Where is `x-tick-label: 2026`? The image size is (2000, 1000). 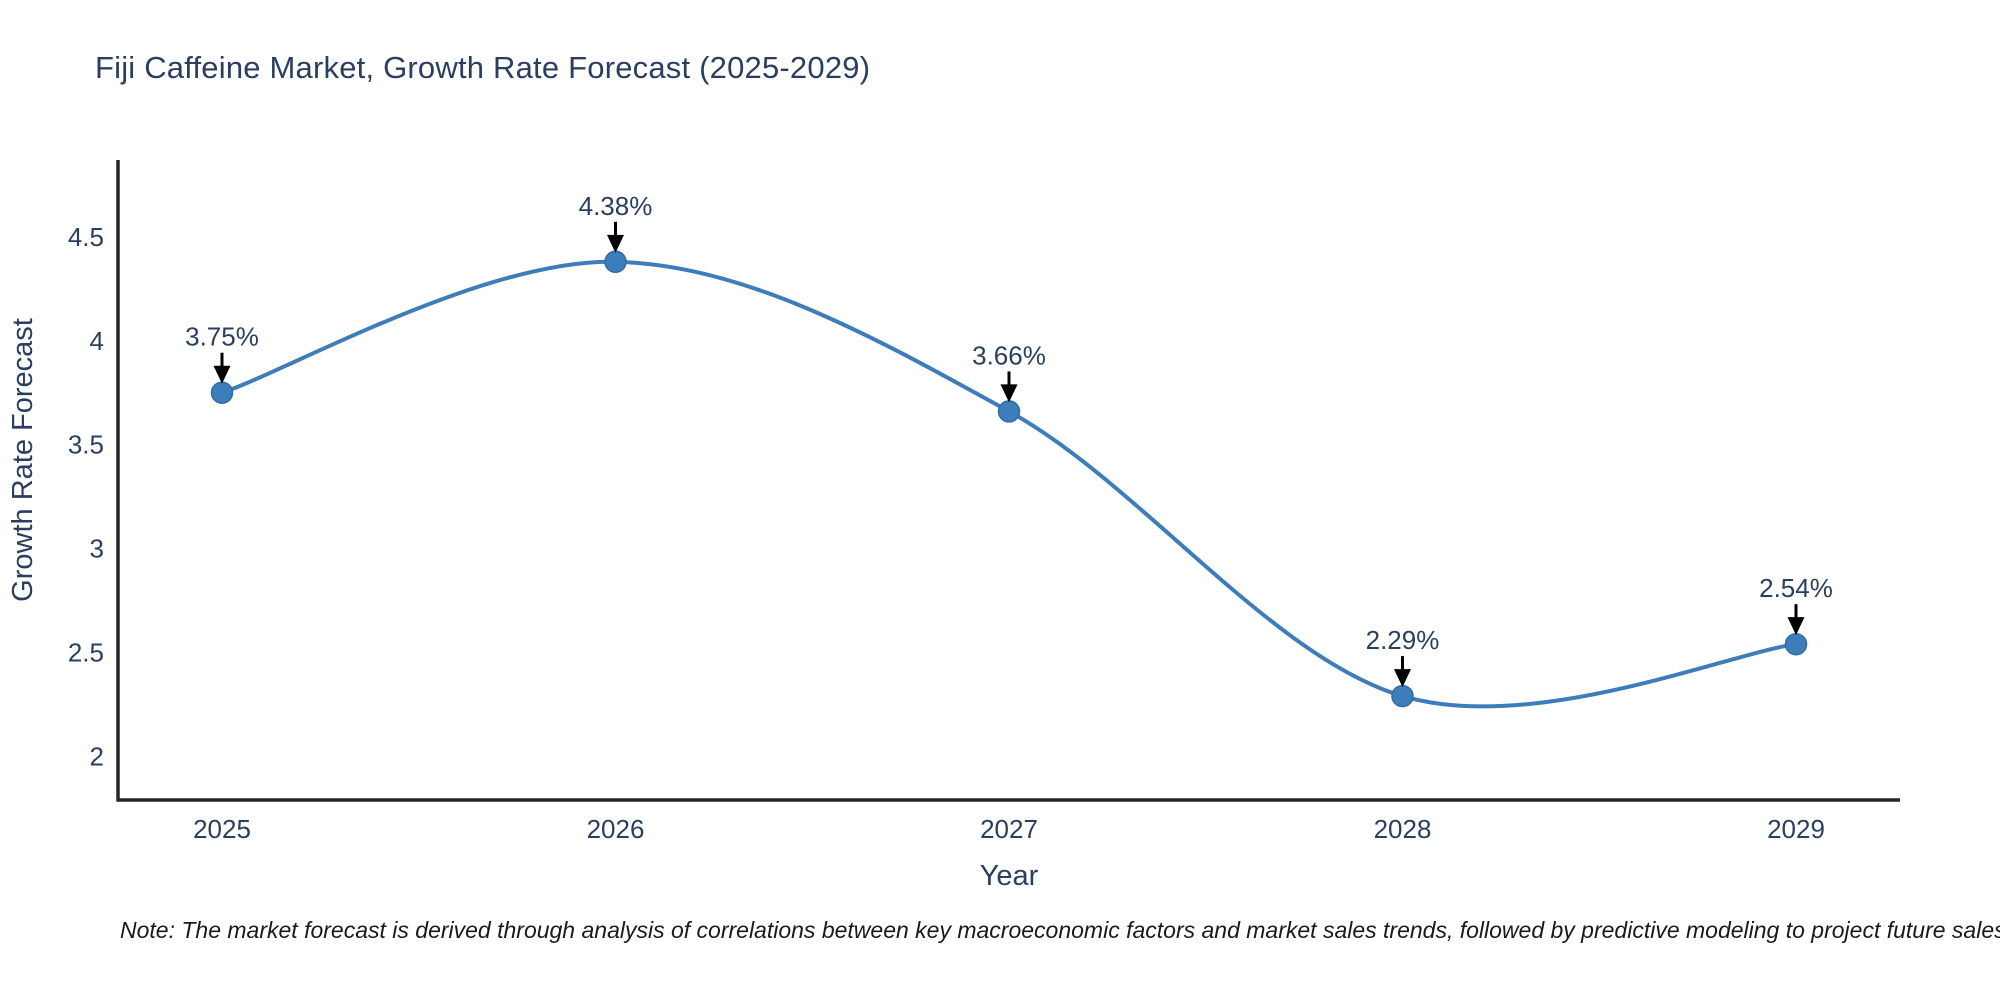 x-tick-label: 2026 is located at coordinates (616, 829).